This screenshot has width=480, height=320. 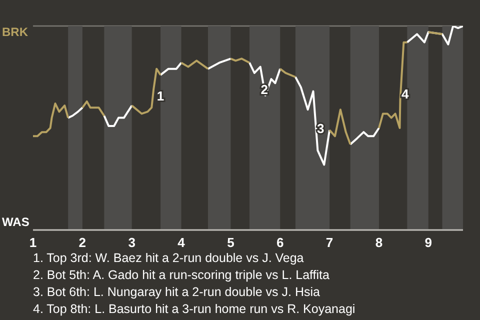 What do you see at coordinates (182, 242) in the screenshot?
I see `x-tick-label: 4` at bounding box center [182, 242].